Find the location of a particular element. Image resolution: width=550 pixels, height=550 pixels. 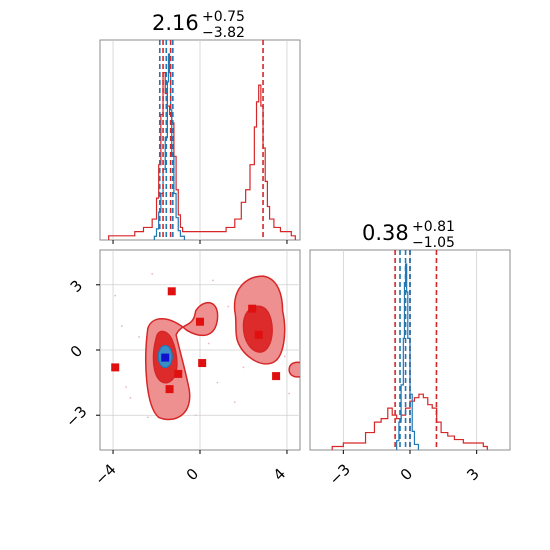

right-title-plus: +0.81 is located at coordinates (433, 227).